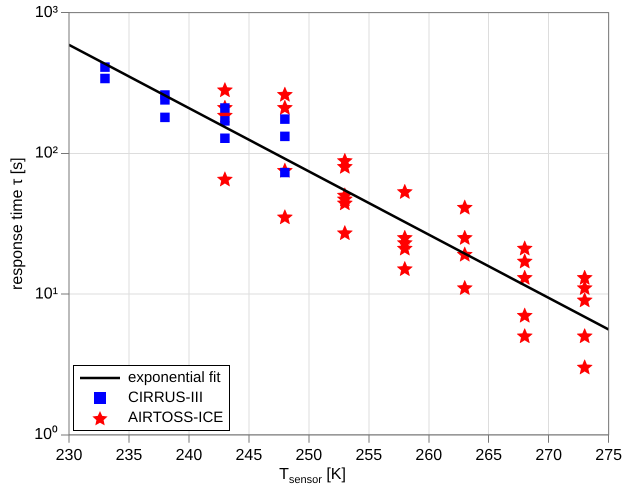 The width and height of the screenshot is (625, 498). Describe the element at coordinates (129, 455) in the screenshot. I see `x-tick-label: 235` at that location.